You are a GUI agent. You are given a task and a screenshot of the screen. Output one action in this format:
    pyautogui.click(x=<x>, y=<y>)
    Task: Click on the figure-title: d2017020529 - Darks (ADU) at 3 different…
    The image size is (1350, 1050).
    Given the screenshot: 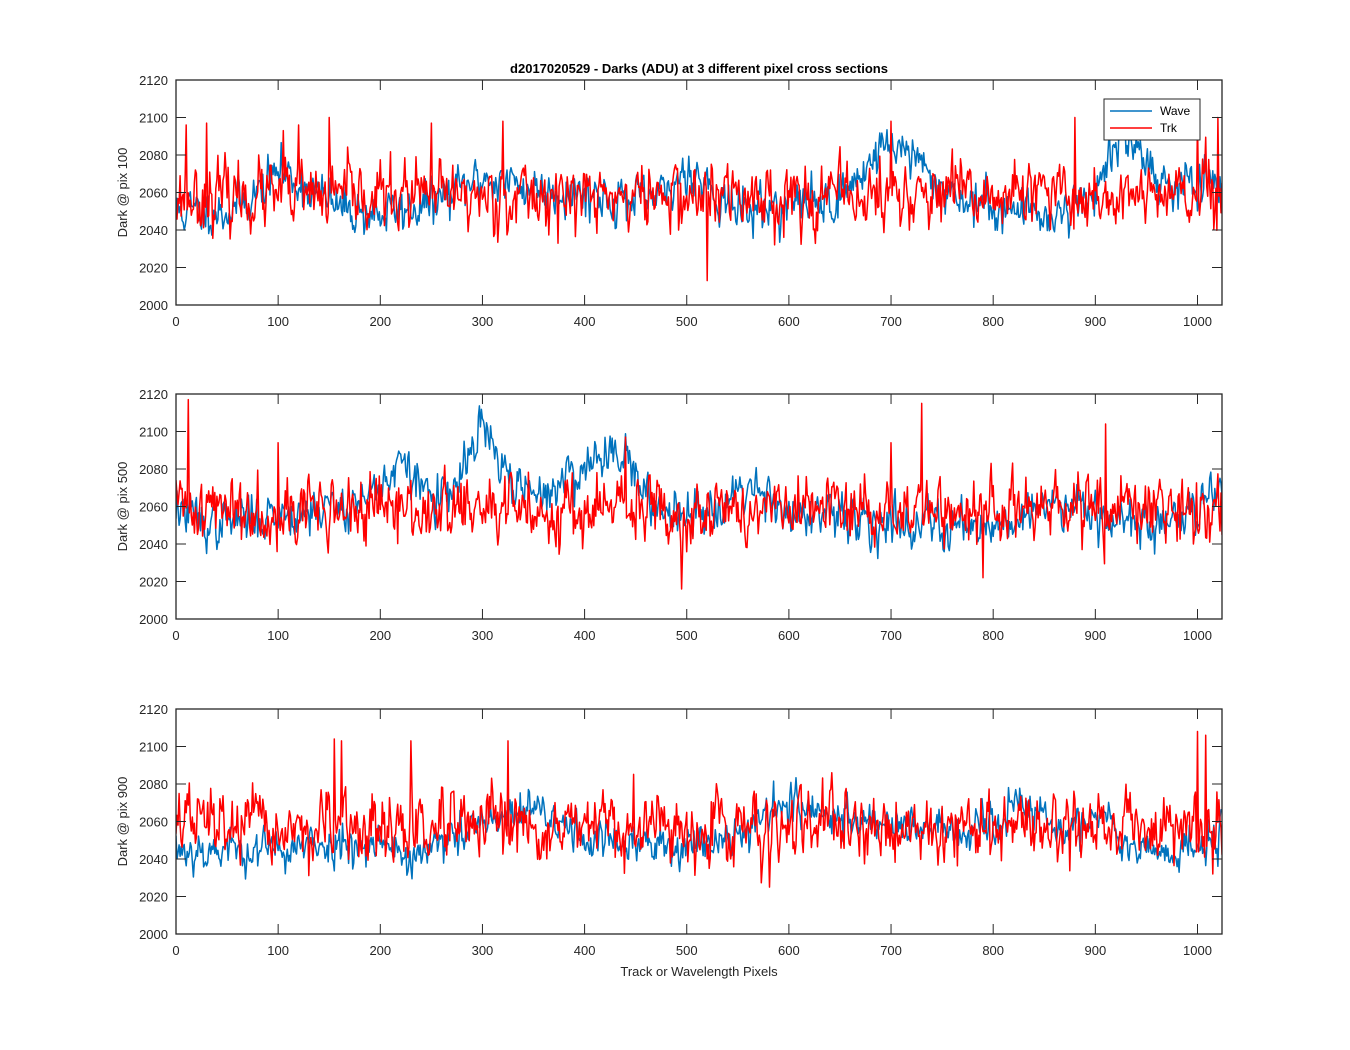 What is the action you would take?
    pyautogui.click(x=699, y=68)
    